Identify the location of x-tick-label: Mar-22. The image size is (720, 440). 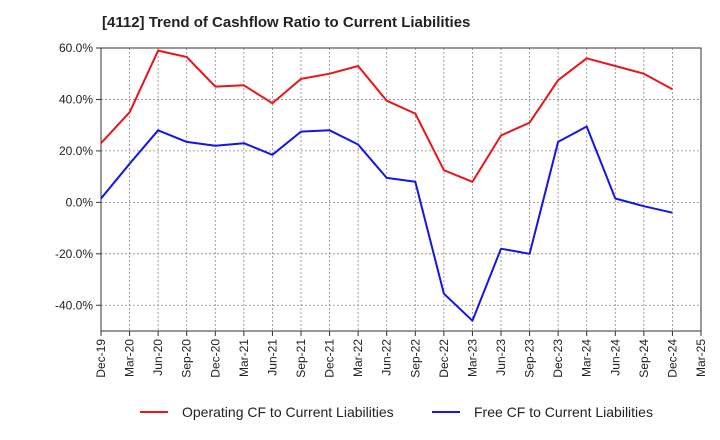
(358, 358).